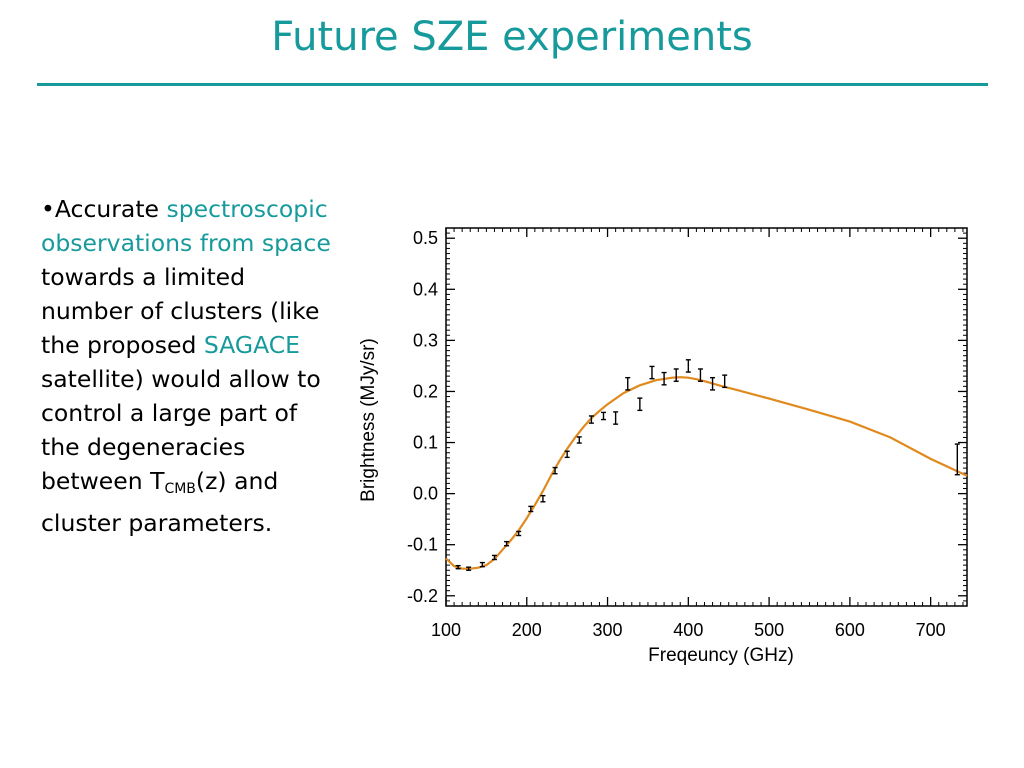 The width and height of the screenshot is (1024, 768). What do you see at coordinates (422, 417) in the screenshot?
I see `y-tick-labels: -0.2 -0.1 0.0 0.1 0.2 0.3 0.4 0.5` at bounding box center [422, 417].